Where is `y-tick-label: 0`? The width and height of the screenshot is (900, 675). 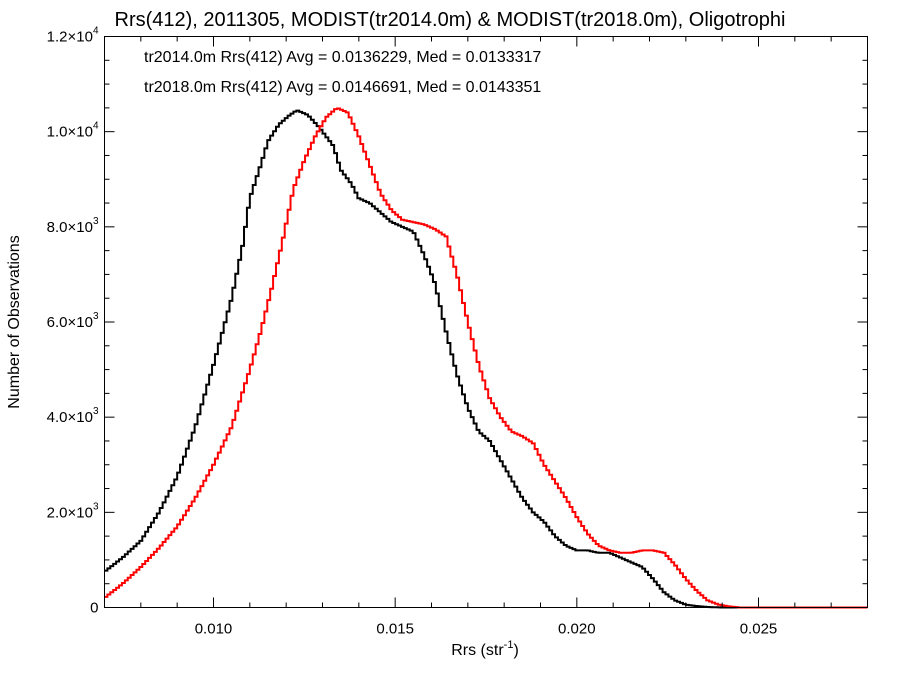 y-tick-label: 0 is located at coordinates (94, 608).